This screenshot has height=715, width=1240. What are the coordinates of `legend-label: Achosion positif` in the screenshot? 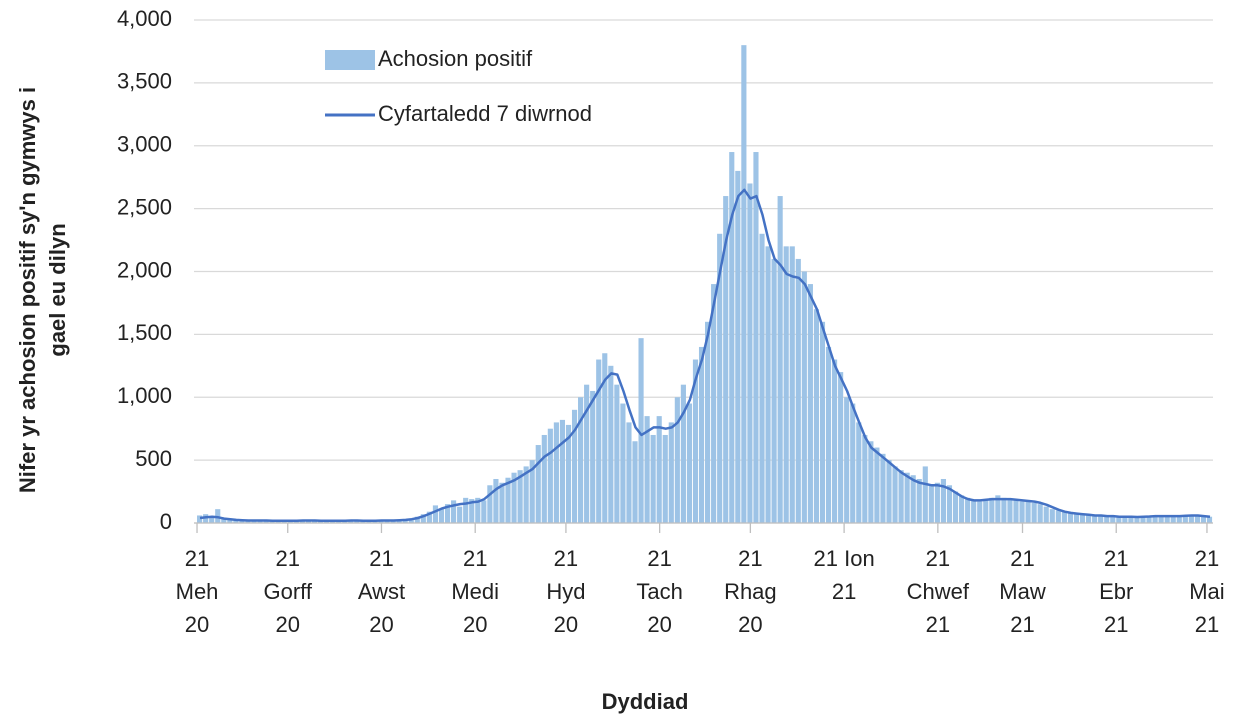 It's located at (455, 58).